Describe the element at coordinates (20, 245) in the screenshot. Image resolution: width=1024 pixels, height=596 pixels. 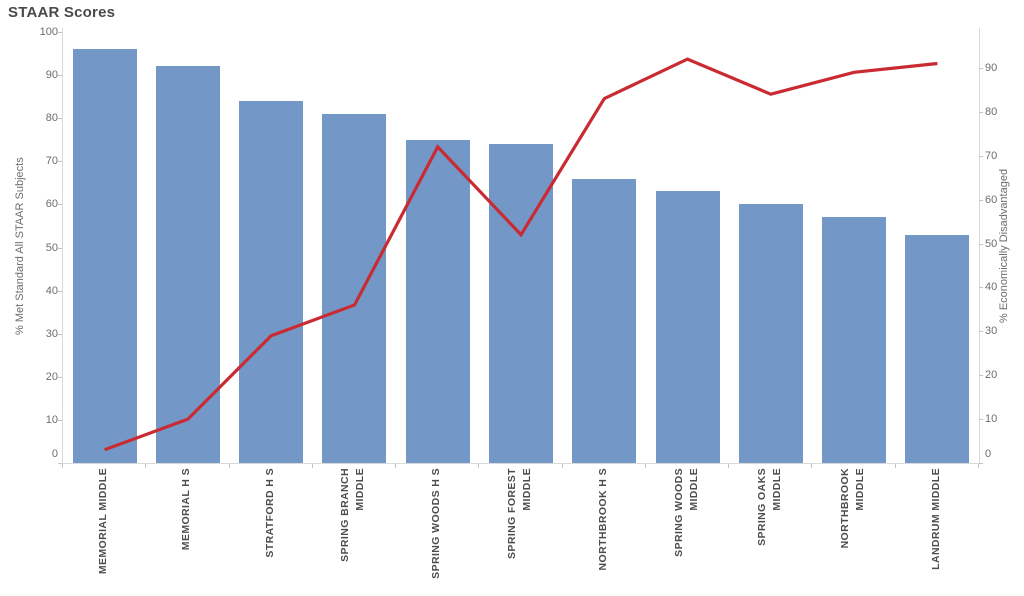
I see `left-axis-title: % Met Standard All STAAR Subjects` at that location.